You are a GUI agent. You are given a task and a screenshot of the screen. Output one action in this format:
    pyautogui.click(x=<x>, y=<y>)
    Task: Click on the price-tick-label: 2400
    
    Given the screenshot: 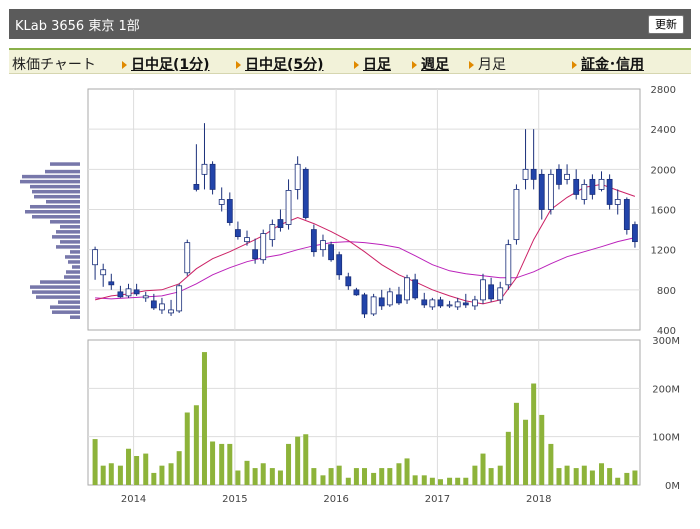 What is the action you would take?
    pyautogui.click(x=663, y=130)
    